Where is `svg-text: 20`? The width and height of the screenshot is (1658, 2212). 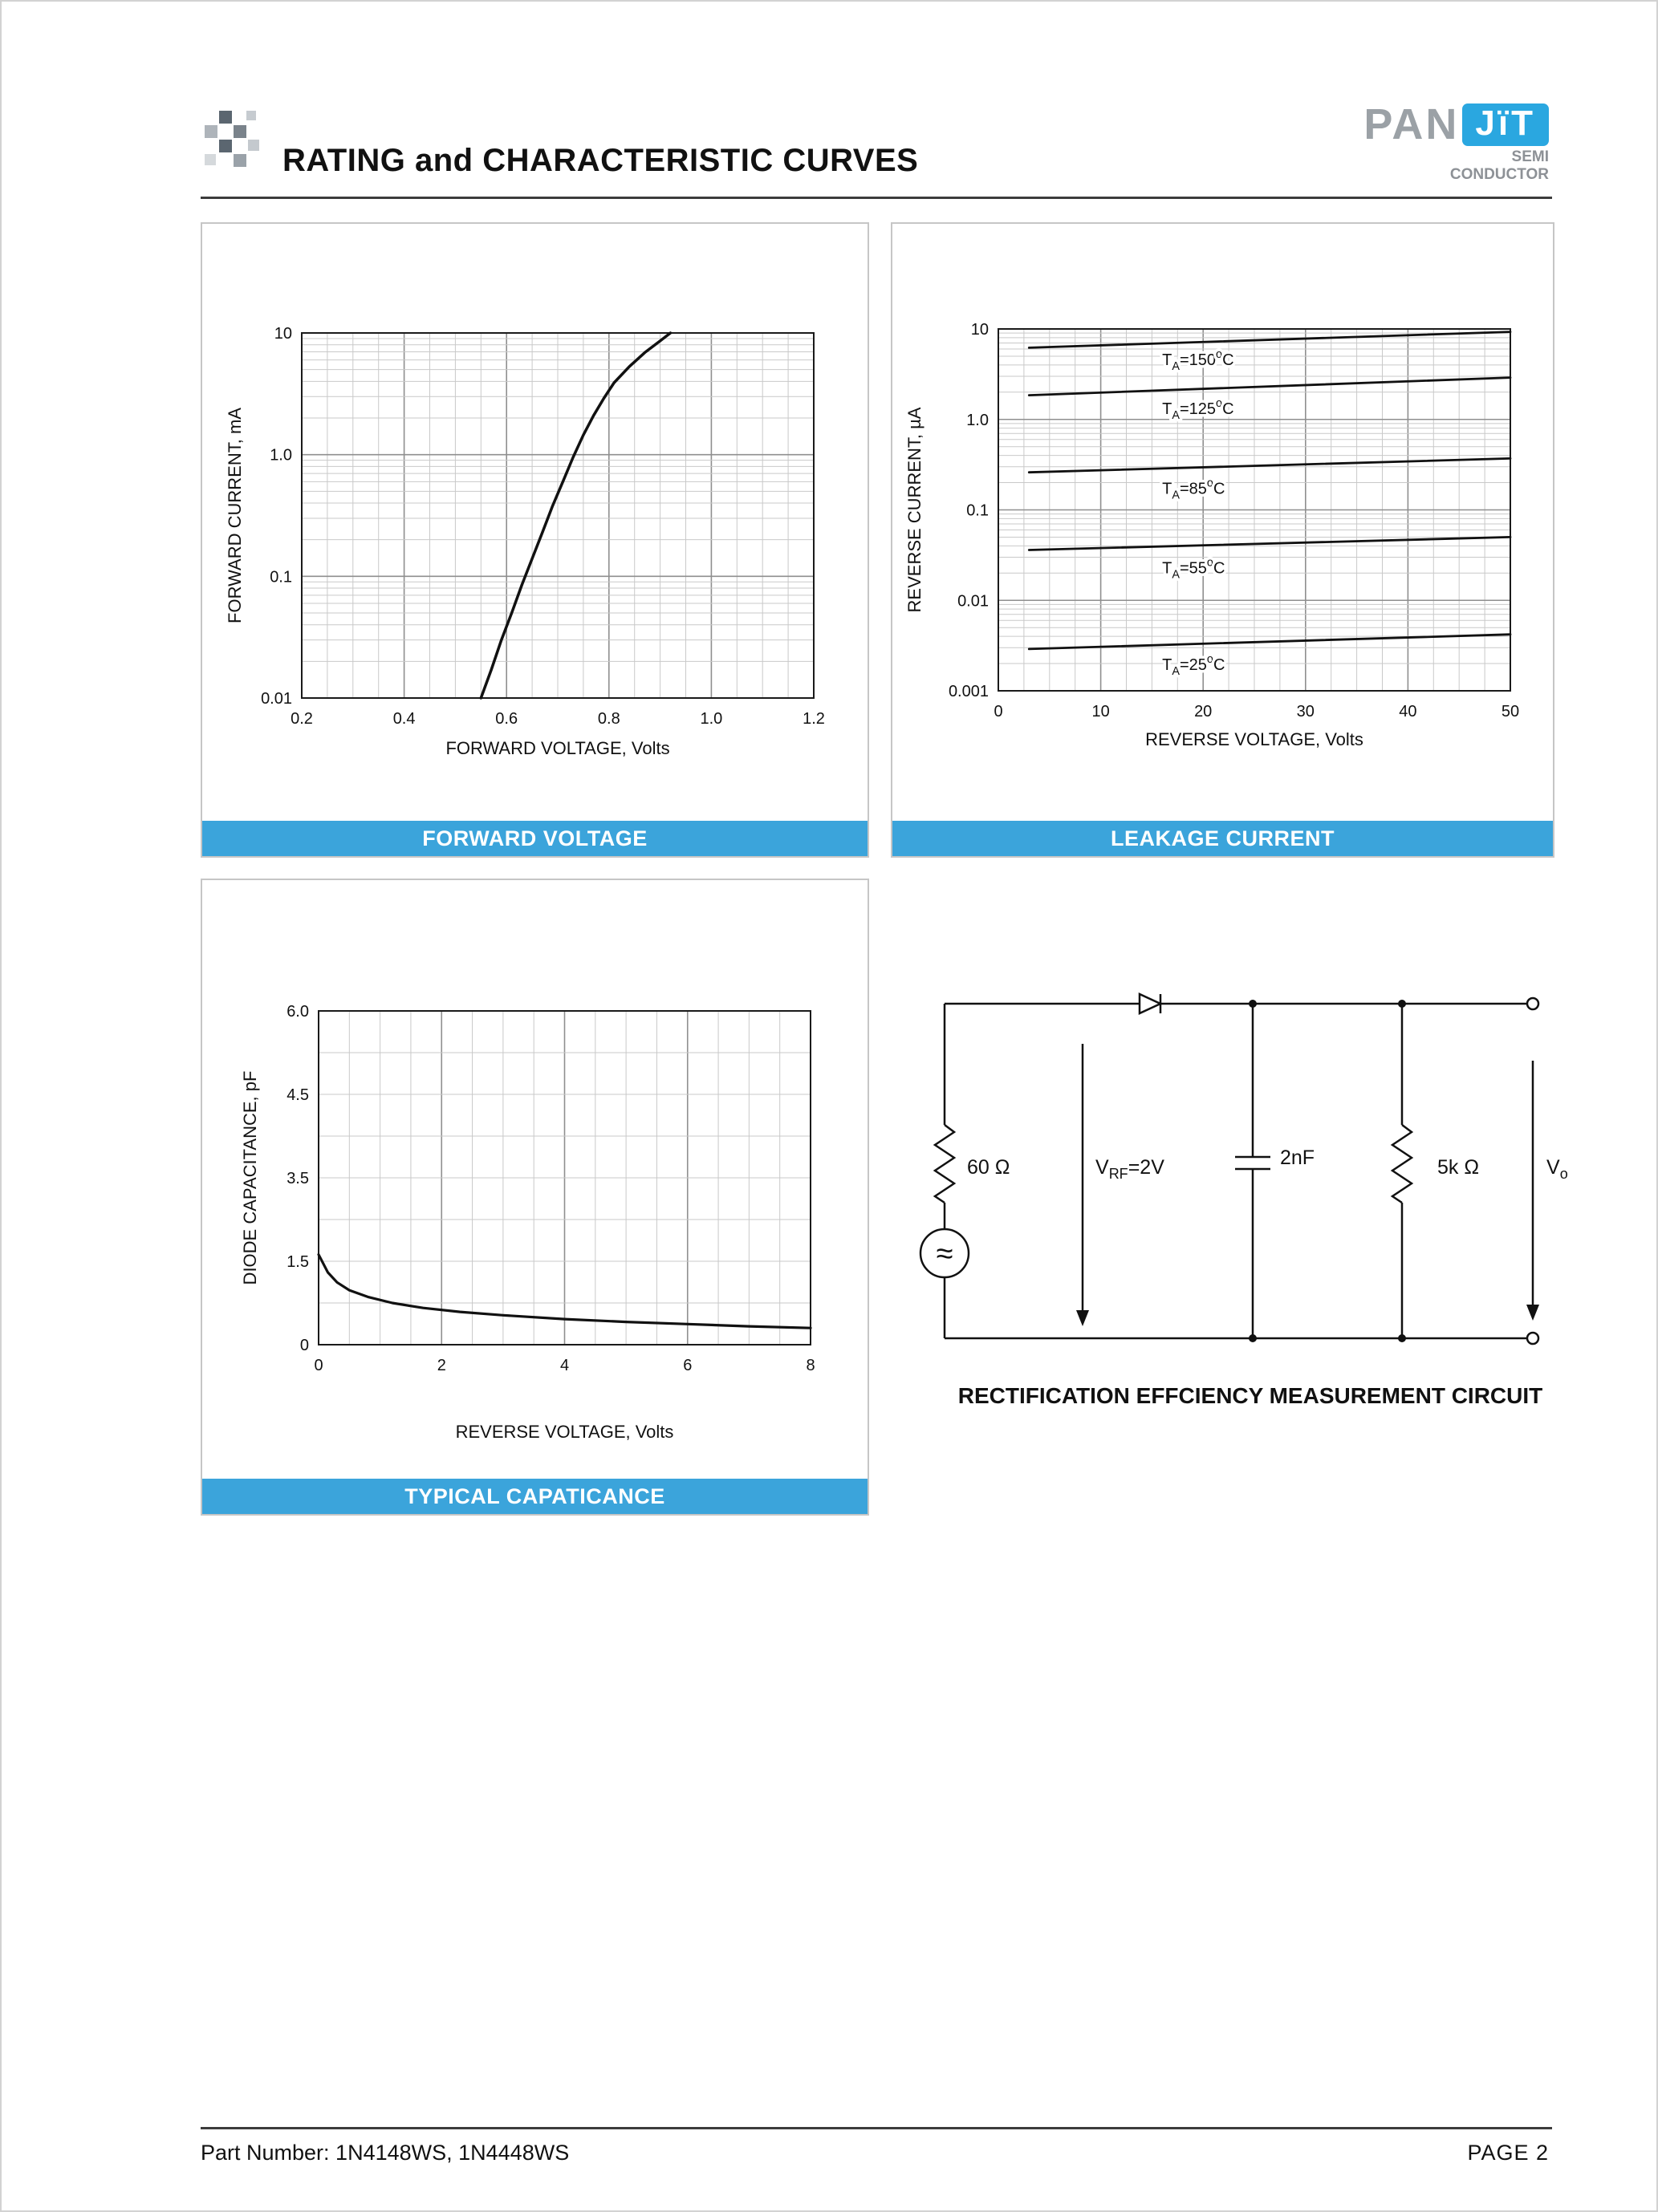
svg-text: 20 is located at coordinates (1203, 711).